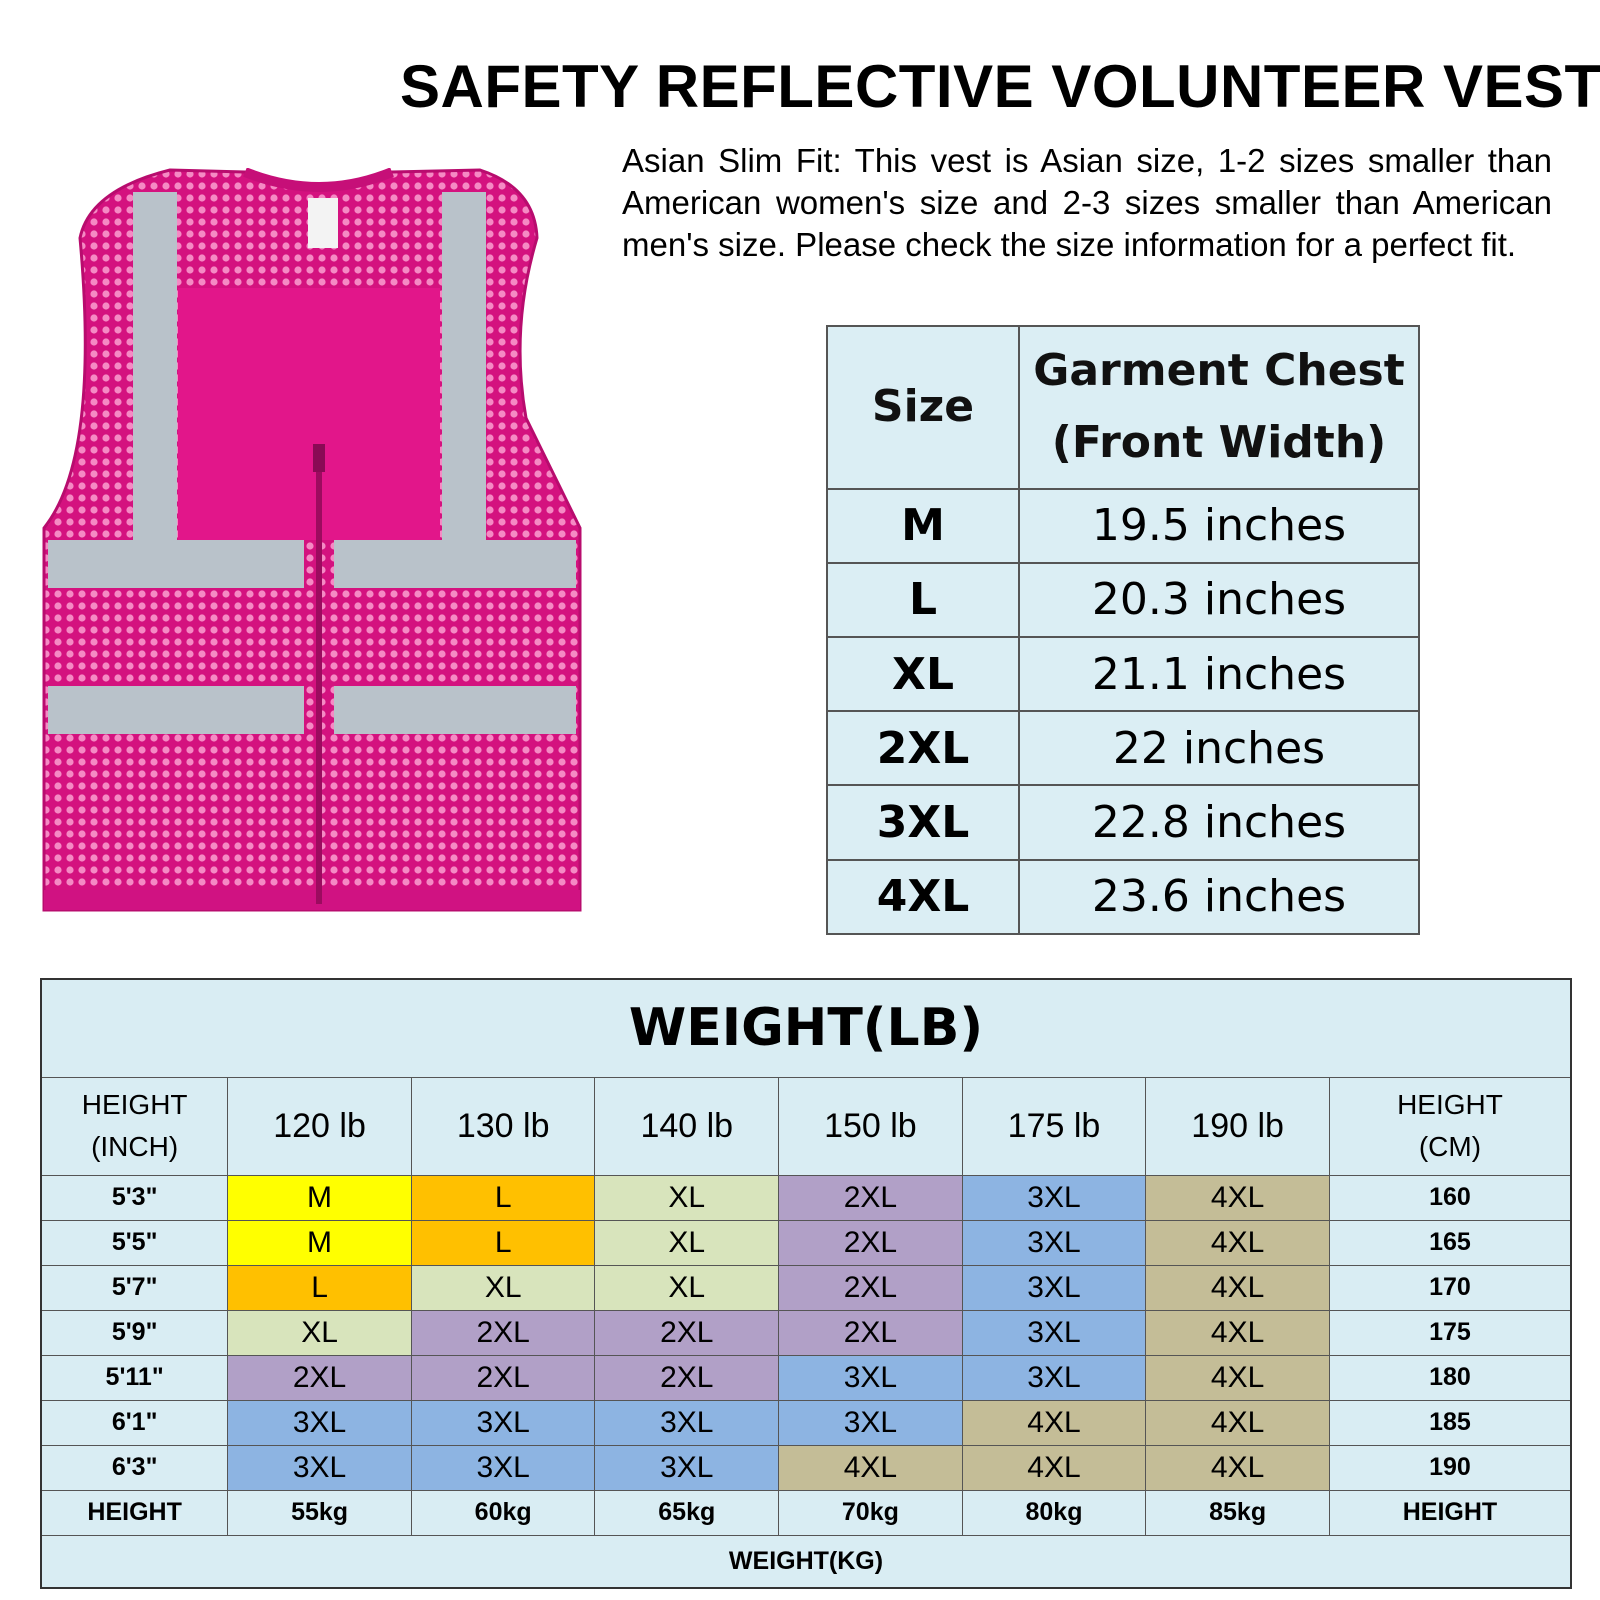  Describe the element at coordinates (134, 1512) in the screenshot. I see `kg-row-height-label-left: HEIGHT` at that location.